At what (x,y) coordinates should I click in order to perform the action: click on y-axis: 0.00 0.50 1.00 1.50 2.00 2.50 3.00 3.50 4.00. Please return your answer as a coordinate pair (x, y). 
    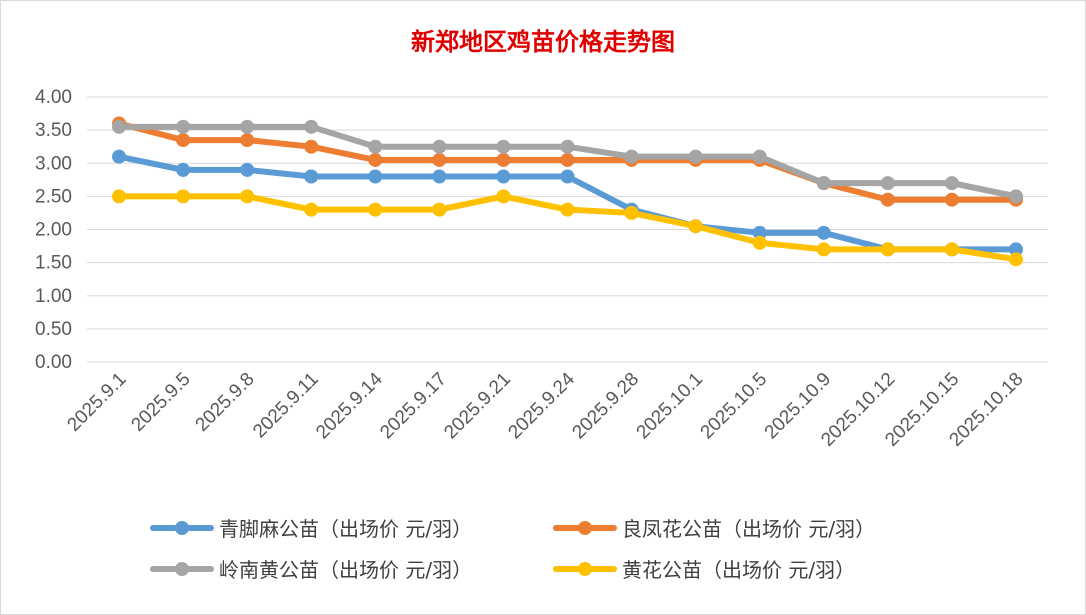
    Looking at the image, I should click on (53, 230).